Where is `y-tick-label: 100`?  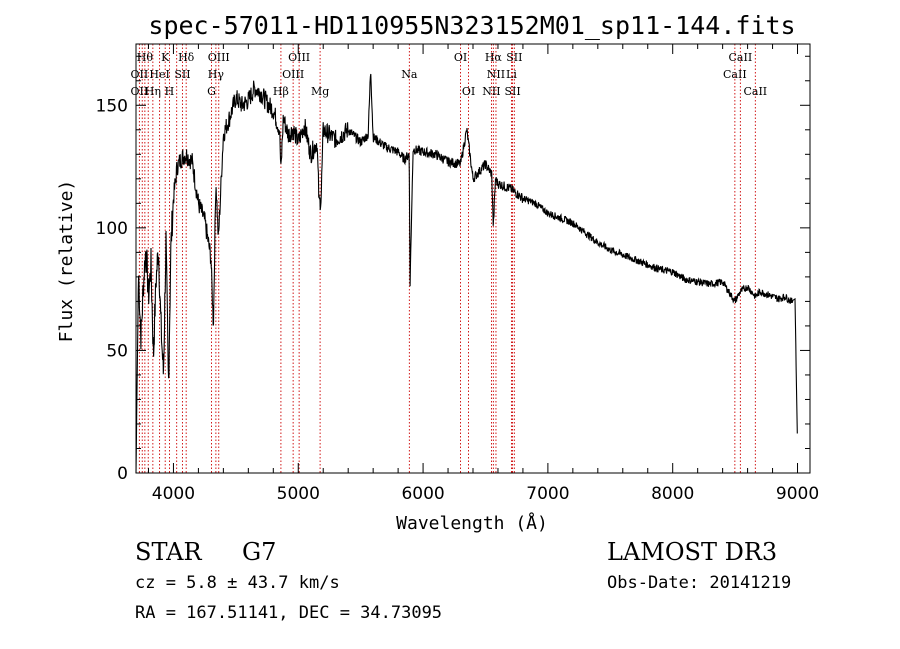
y-tick-label: 100 is located at coordinates (112, 229).